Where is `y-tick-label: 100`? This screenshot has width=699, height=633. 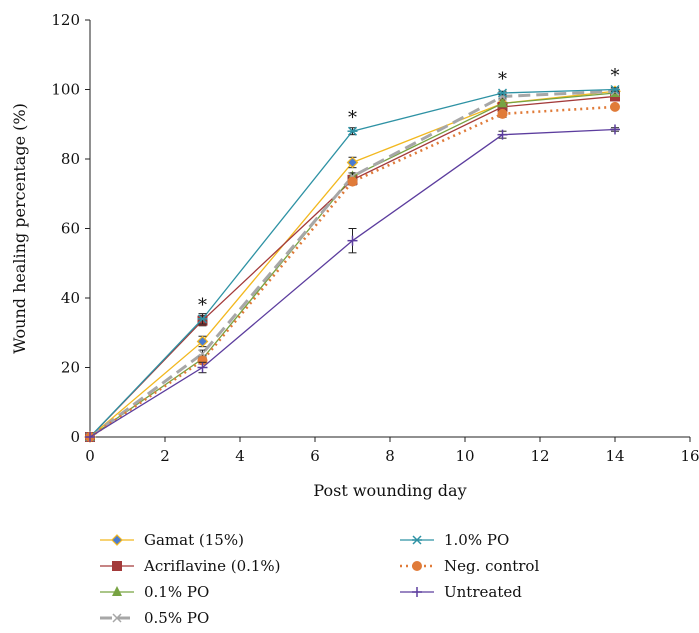
y-tick-label: 100 is located at coordinates (65, 90).